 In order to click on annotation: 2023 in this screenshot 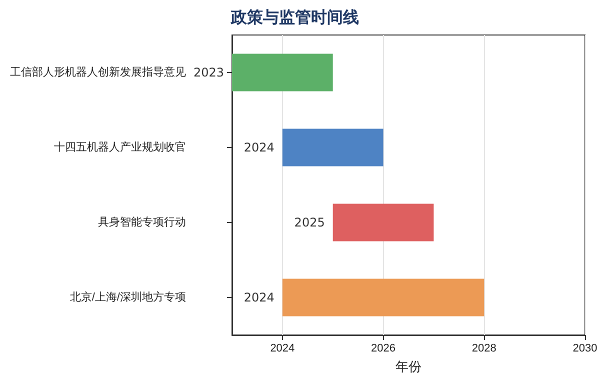, I will do `click(208, 73)`.